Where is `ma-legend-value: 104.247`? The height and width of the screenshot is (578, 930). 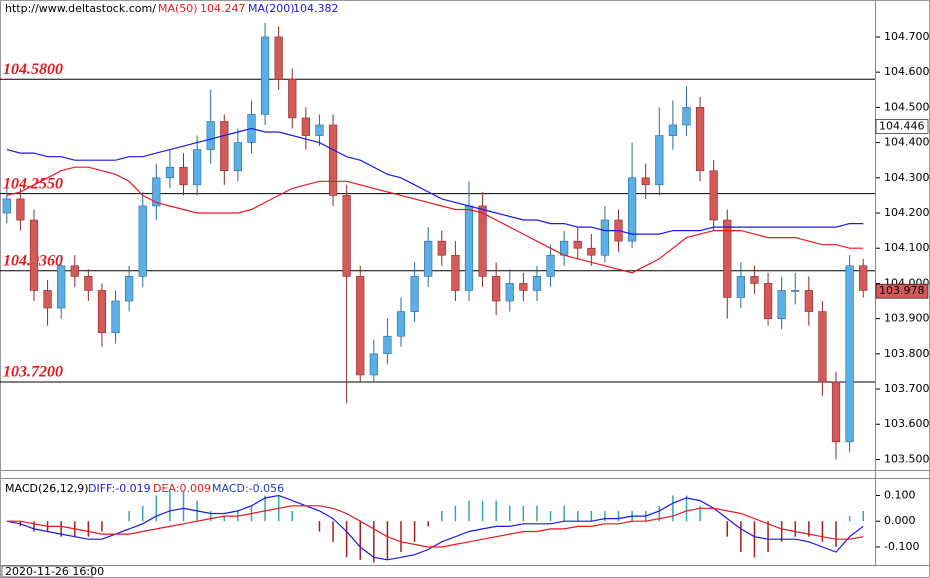 ma-legend-value: 104.247 is located at coordinates (223, 8).